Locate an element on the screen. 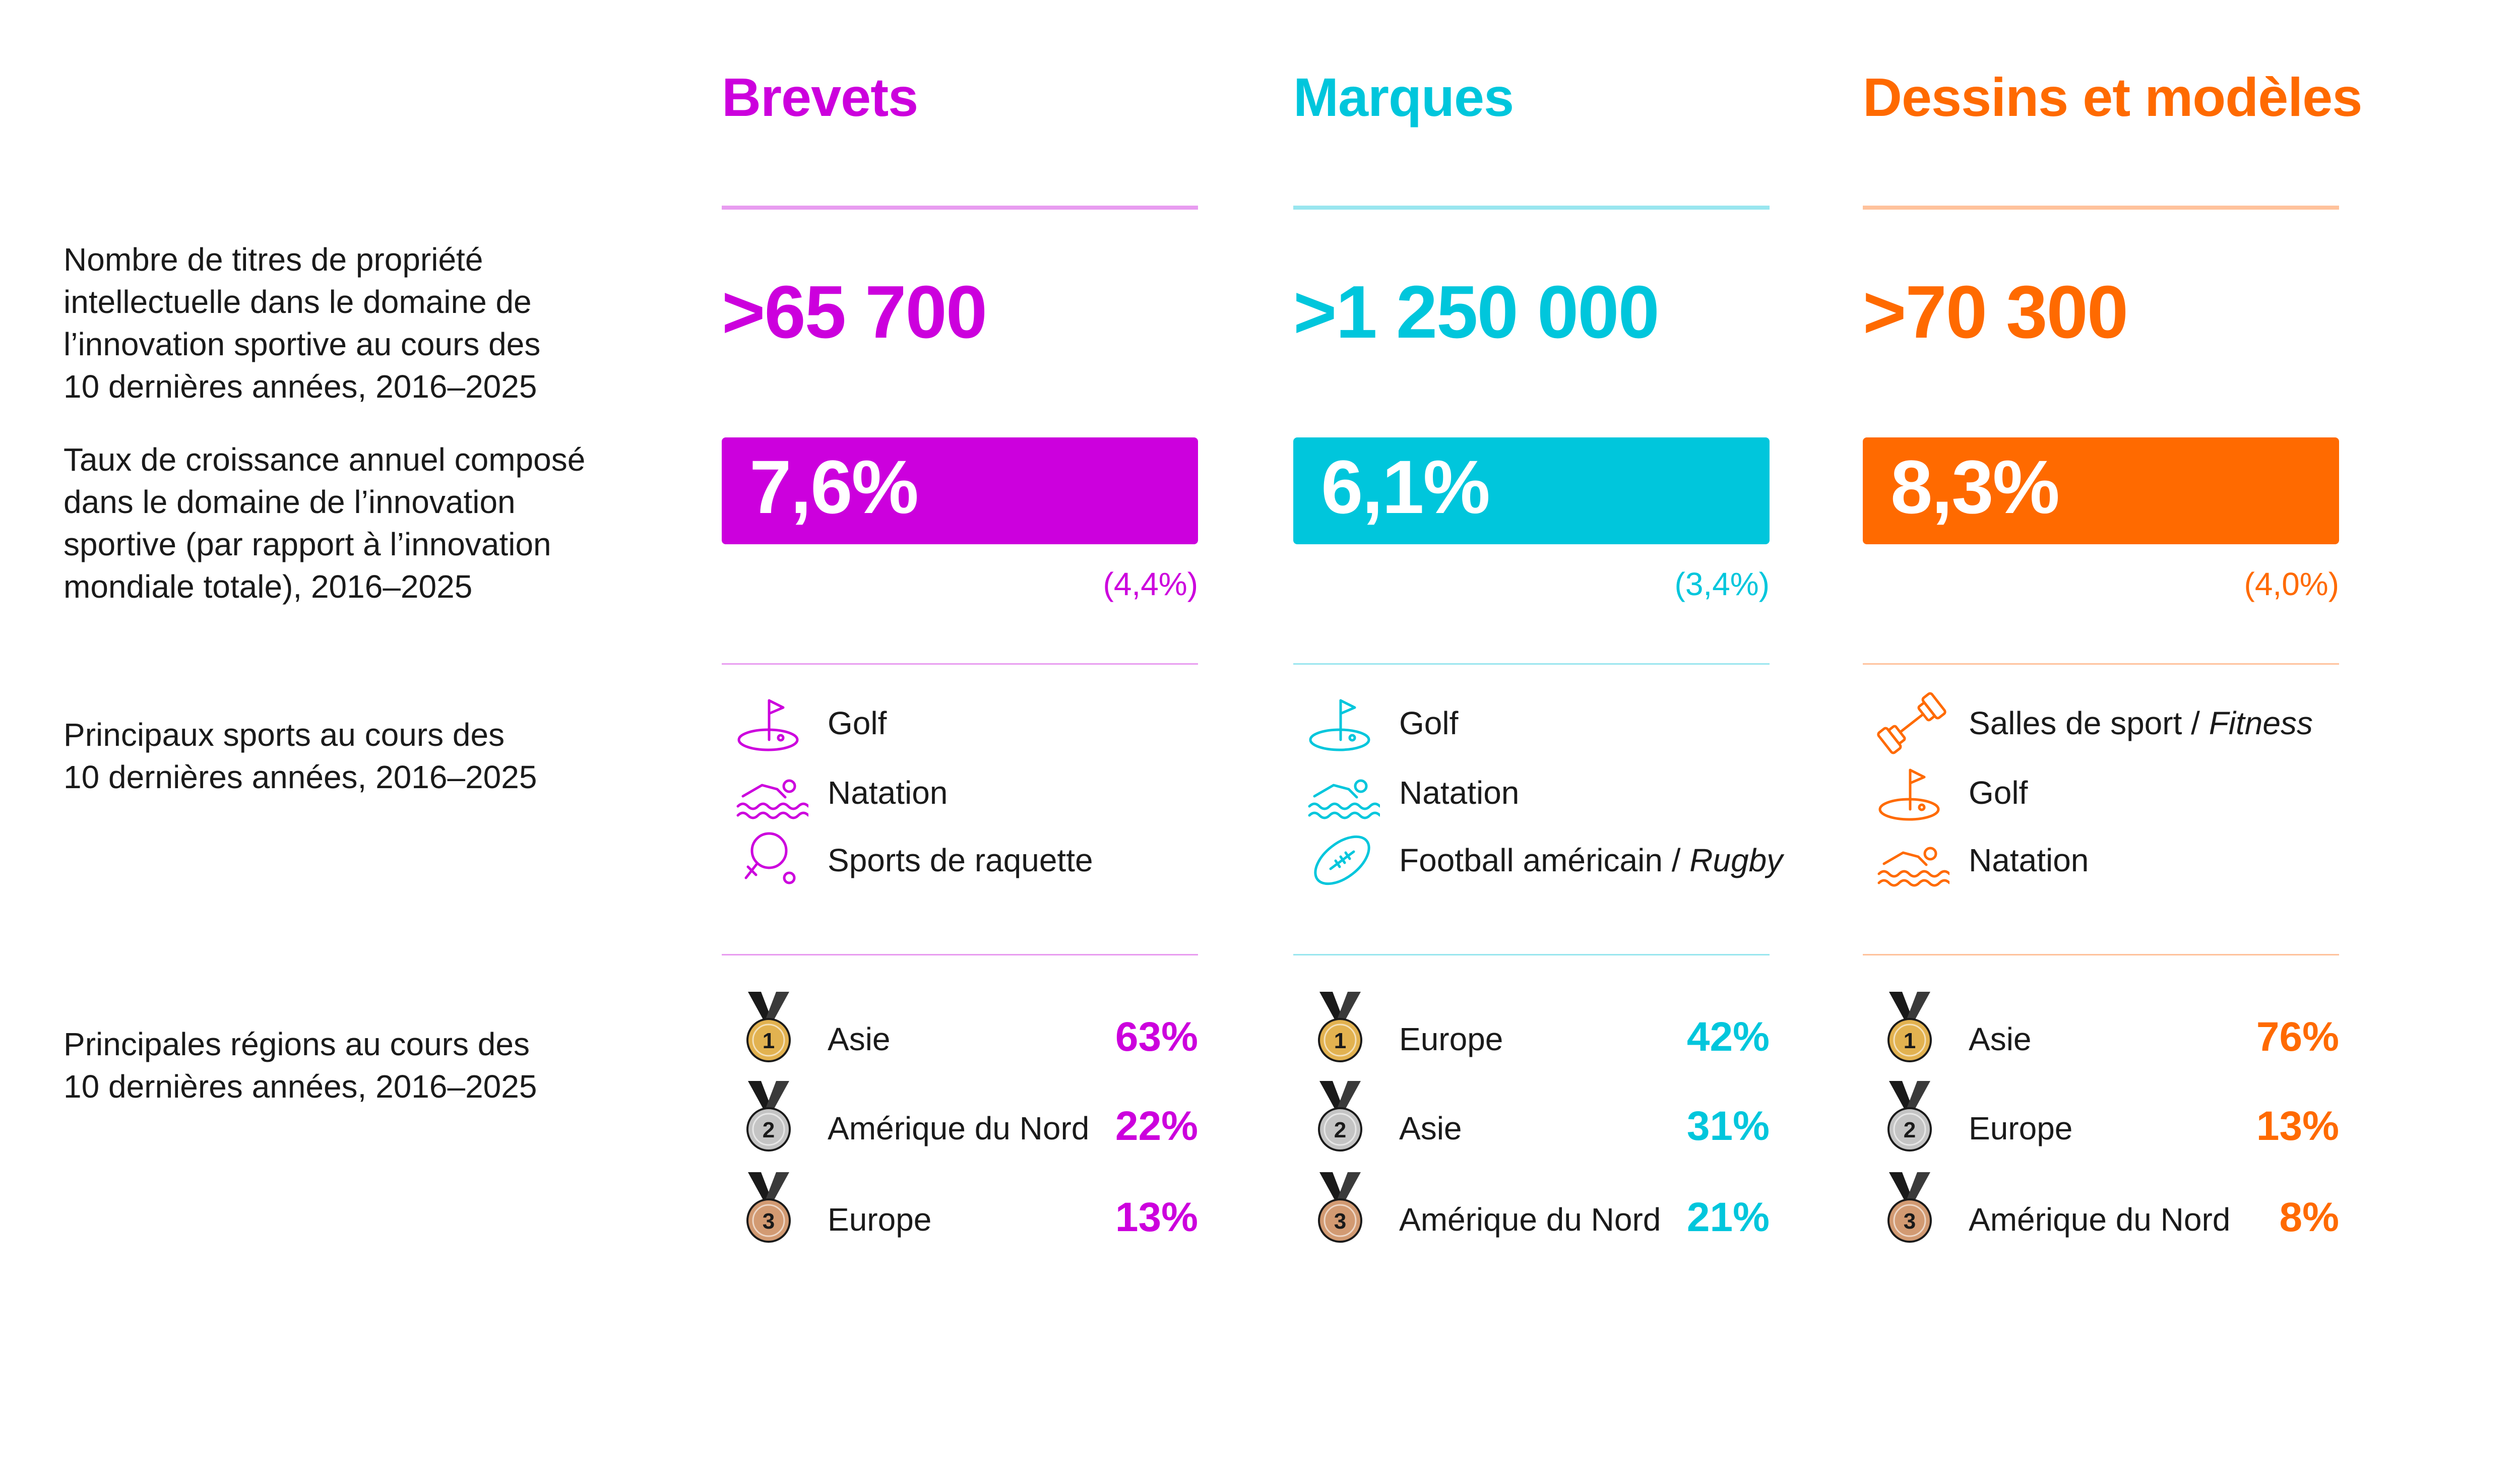 The height and width of the screenshot is (1470, 2520). cagr-row-label-line: dans le domaine de l’innovation is located at coordinates (366, 502).